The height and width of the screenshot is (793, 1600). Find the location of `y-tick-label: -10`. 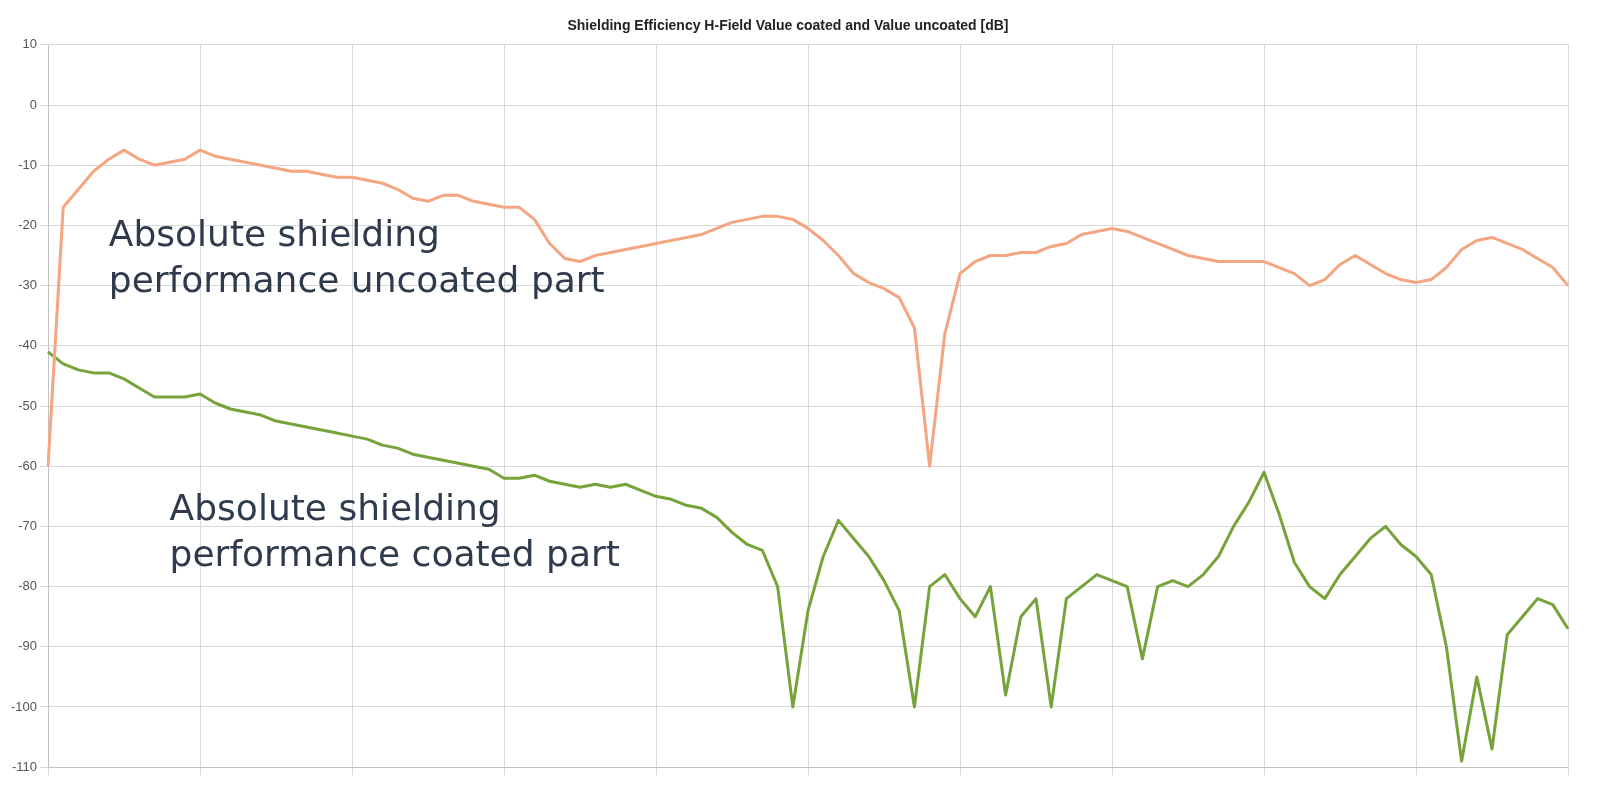

y-tick-label: -10 is located at coordinates (28, 164).